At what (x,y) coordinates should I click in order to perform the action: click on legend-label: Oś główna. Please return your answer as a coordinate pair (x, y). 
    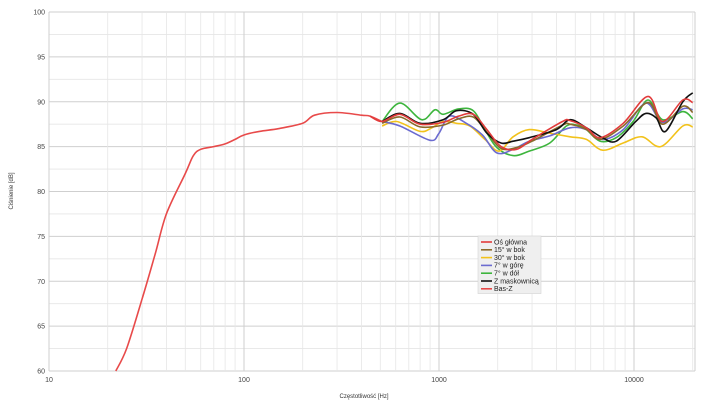
    Looking at the image, I should click on (510, 242).